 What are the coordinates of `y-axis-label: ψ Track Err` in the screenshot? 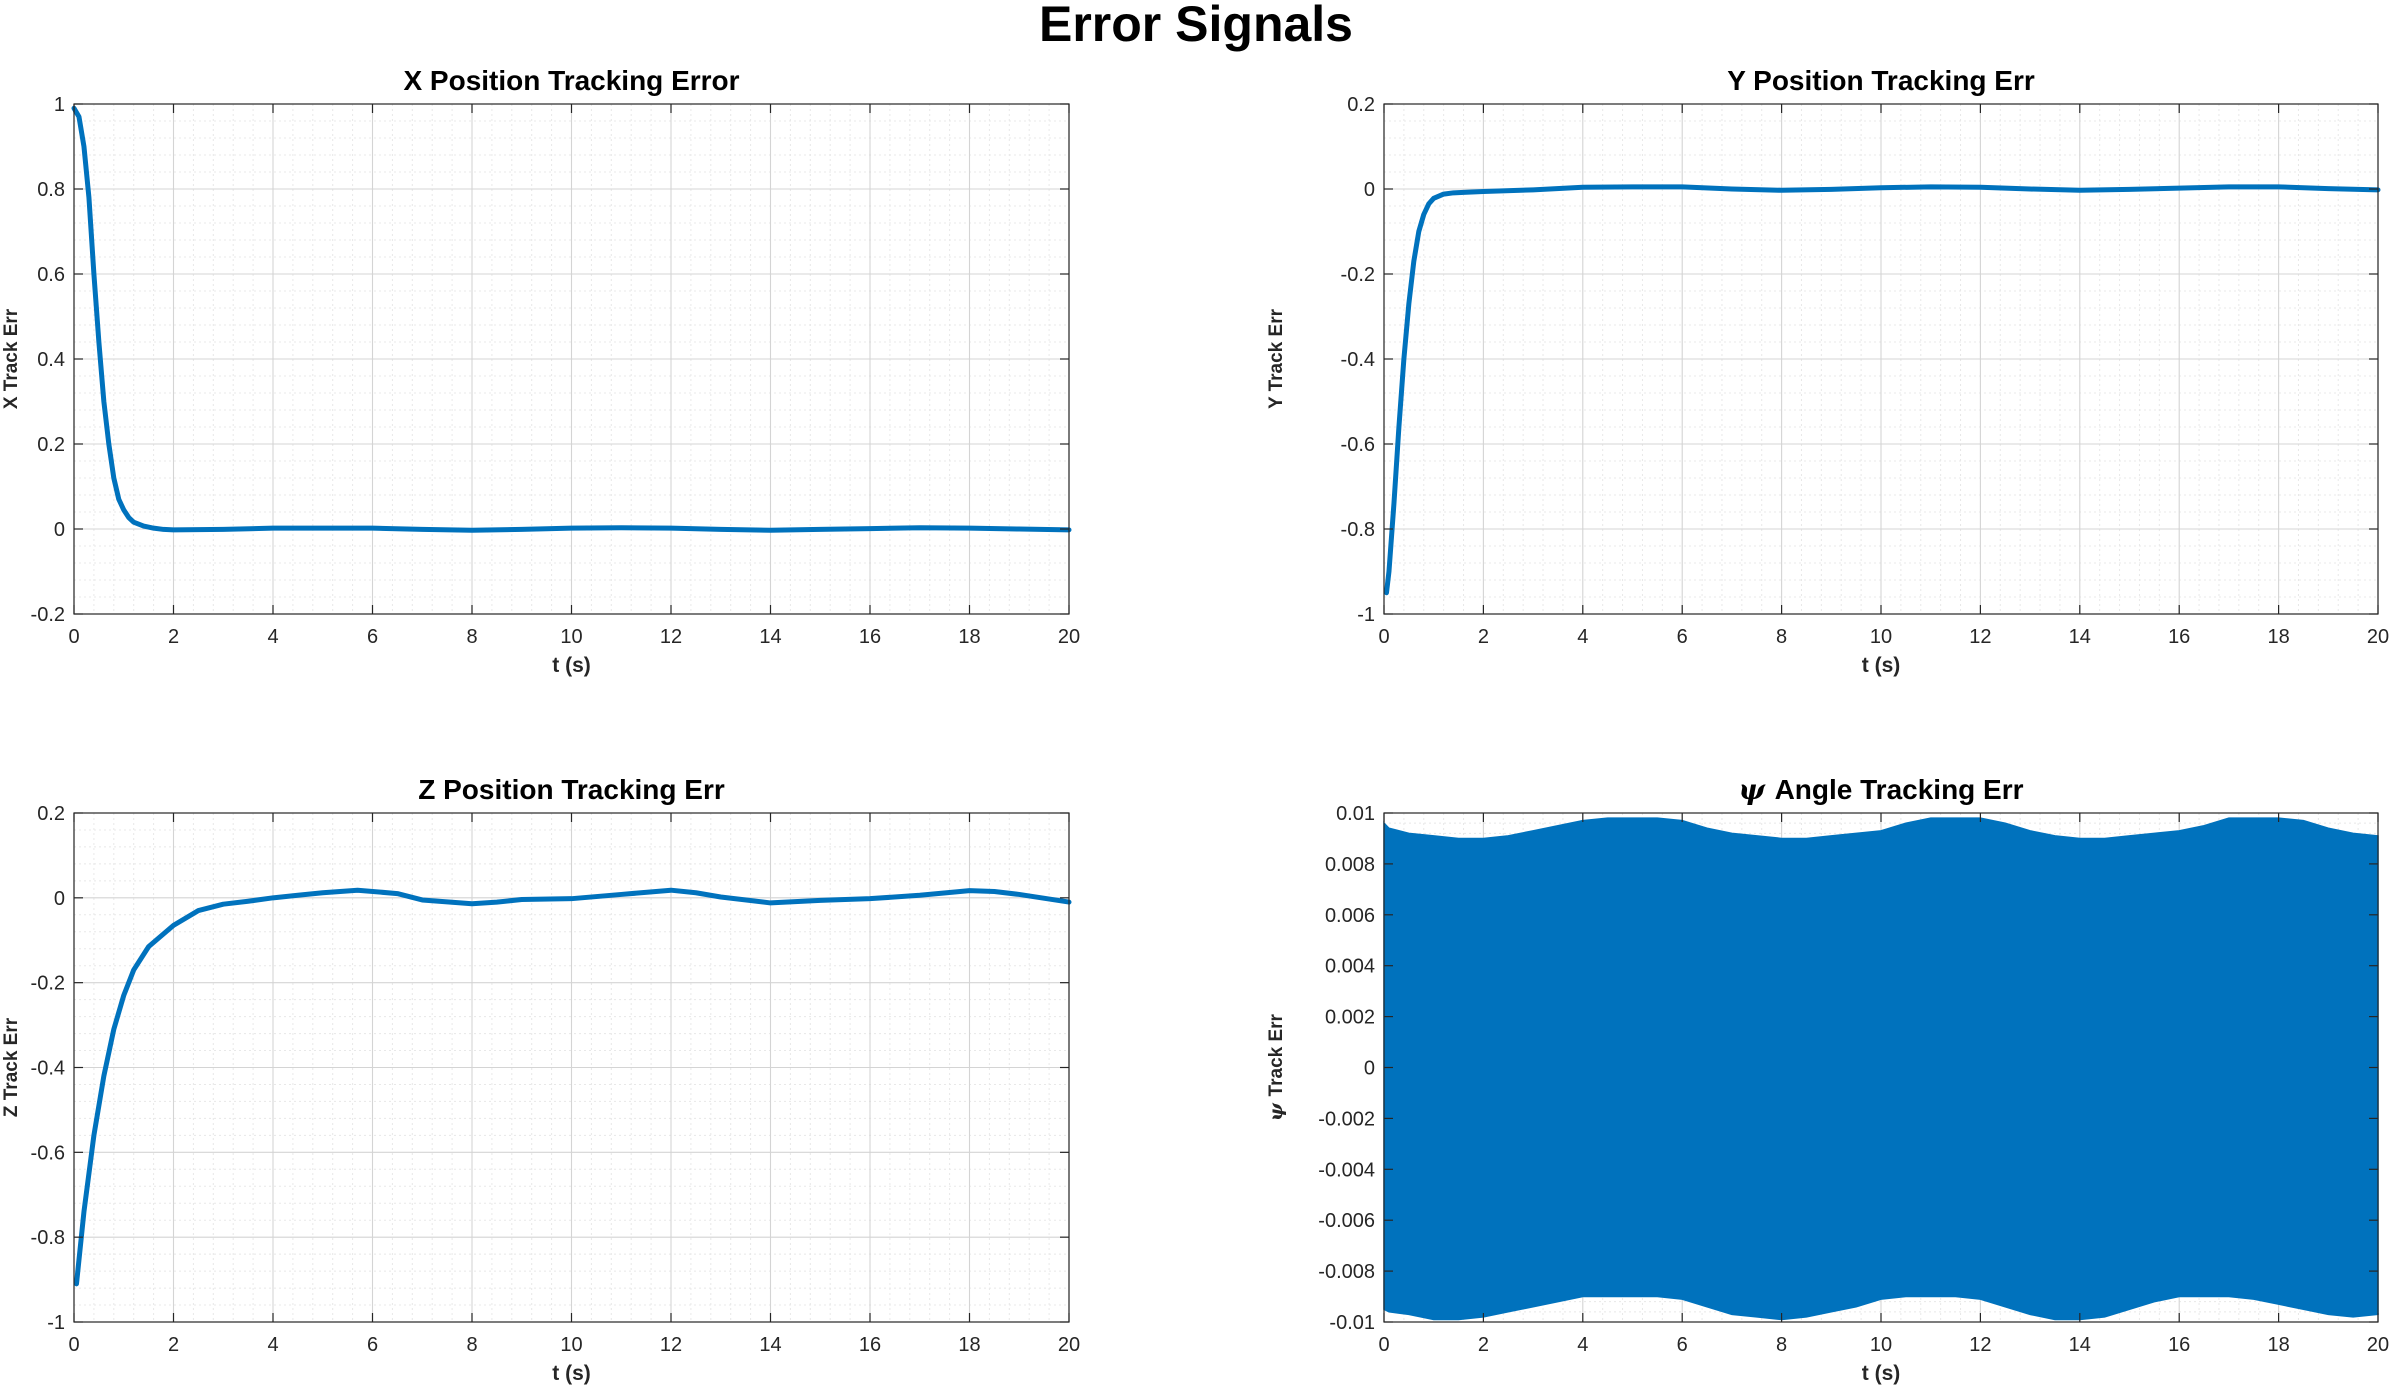 It's located at (1276, 1067).